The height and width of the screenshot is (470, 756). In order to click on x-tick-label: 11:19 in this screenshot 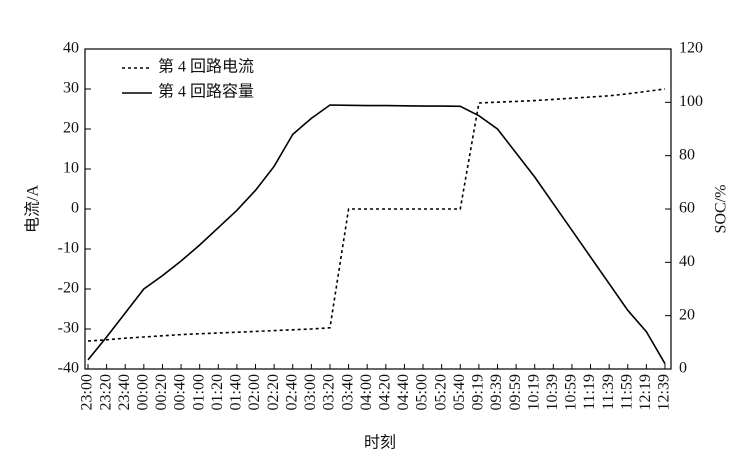, I will do `click(589, 392)`.